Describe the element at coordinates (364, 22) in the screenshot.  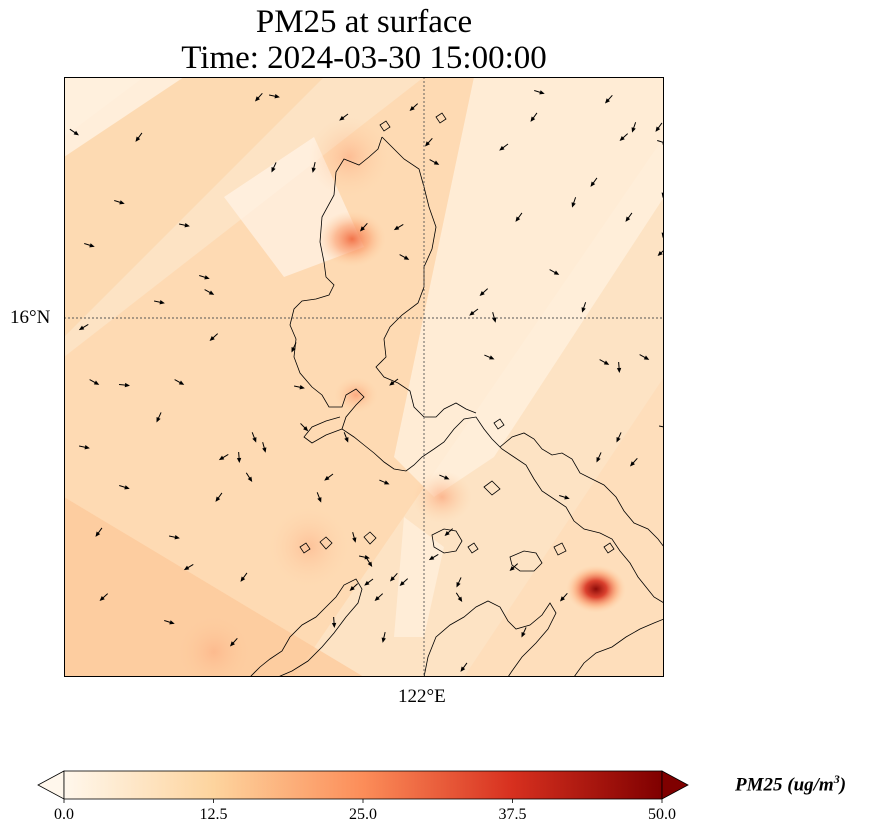
I see `map-title: PM25 at surface` at that location.